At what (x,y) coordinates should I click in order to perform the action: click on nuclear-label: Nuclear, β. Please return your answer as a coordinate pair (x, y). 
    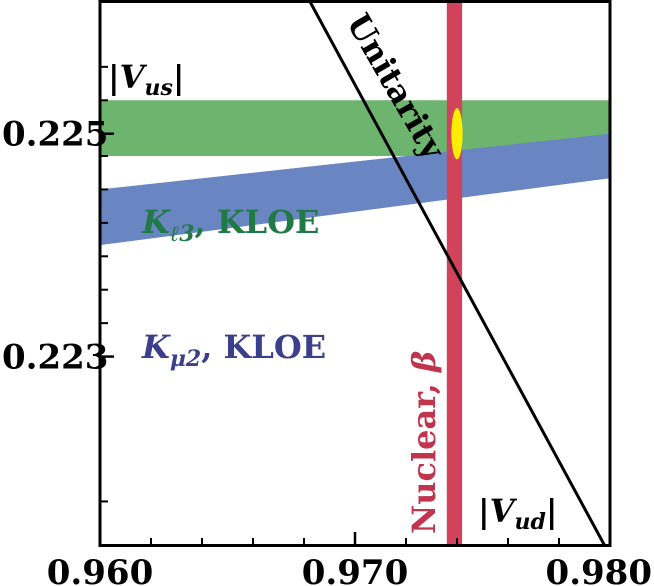
    Looking at the image, I should click on (424, 442).